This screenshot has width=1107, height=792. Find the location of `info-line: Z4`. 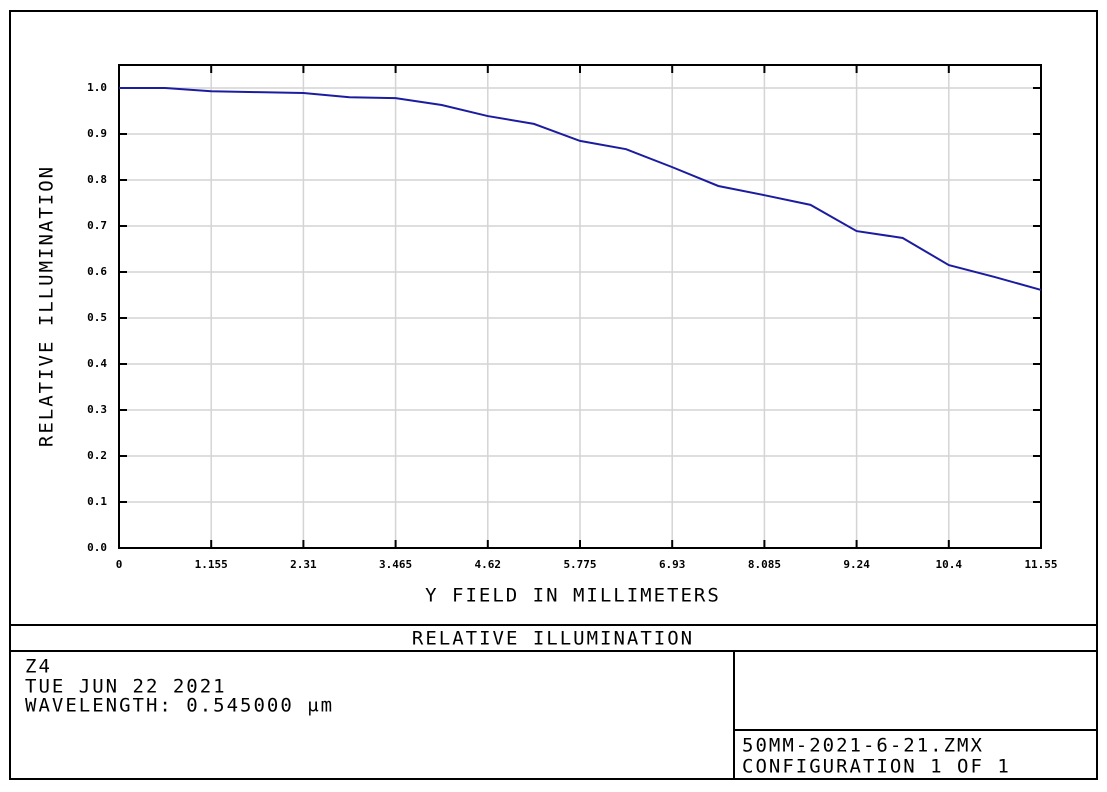

info-line: Z4 is located at coordinates (38, 667).